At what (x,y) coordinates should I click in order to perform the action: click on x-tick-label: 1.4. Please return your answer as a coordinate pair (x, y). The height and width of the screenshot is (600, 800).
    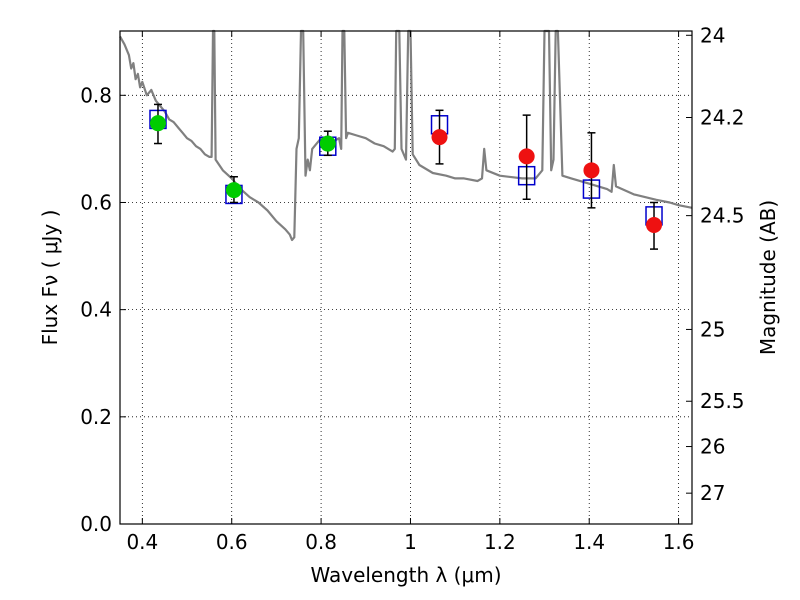
    Looking at the image, I should click on (589, 542).